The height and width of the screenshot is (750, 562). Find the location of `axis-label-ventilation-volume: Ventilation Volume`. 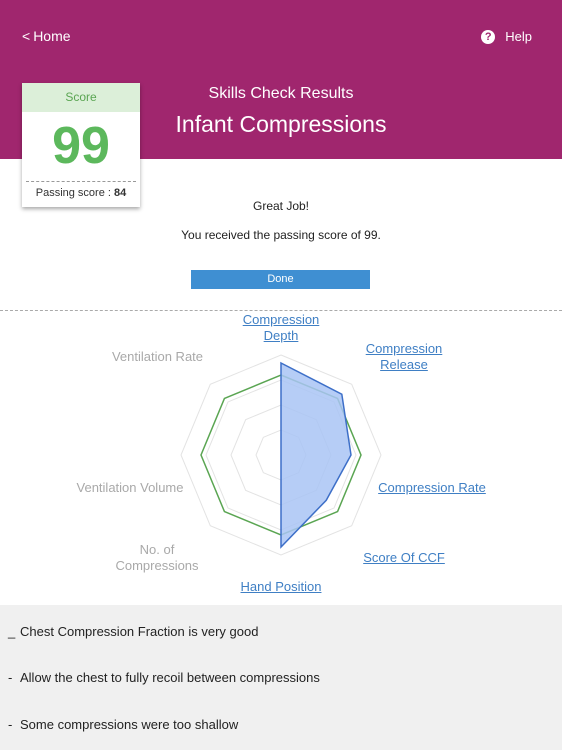

axis-label-ventilation-volume: Ventilation Volume is located at coordinates (130, 487).